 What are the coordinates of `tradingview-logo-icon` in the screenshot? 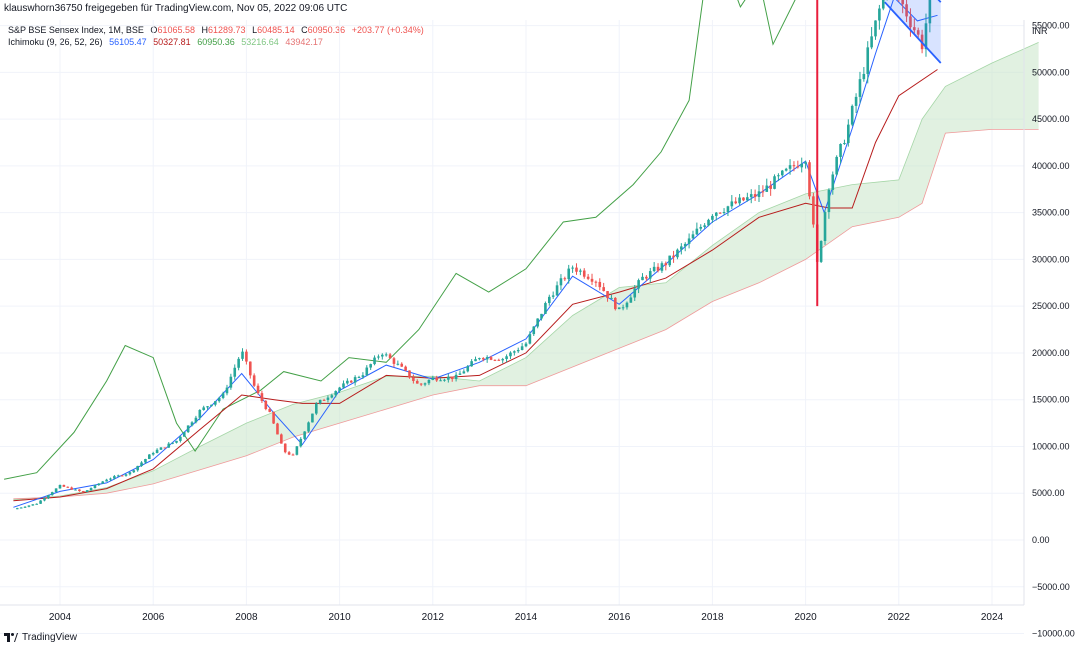 It's located at (11, 637).